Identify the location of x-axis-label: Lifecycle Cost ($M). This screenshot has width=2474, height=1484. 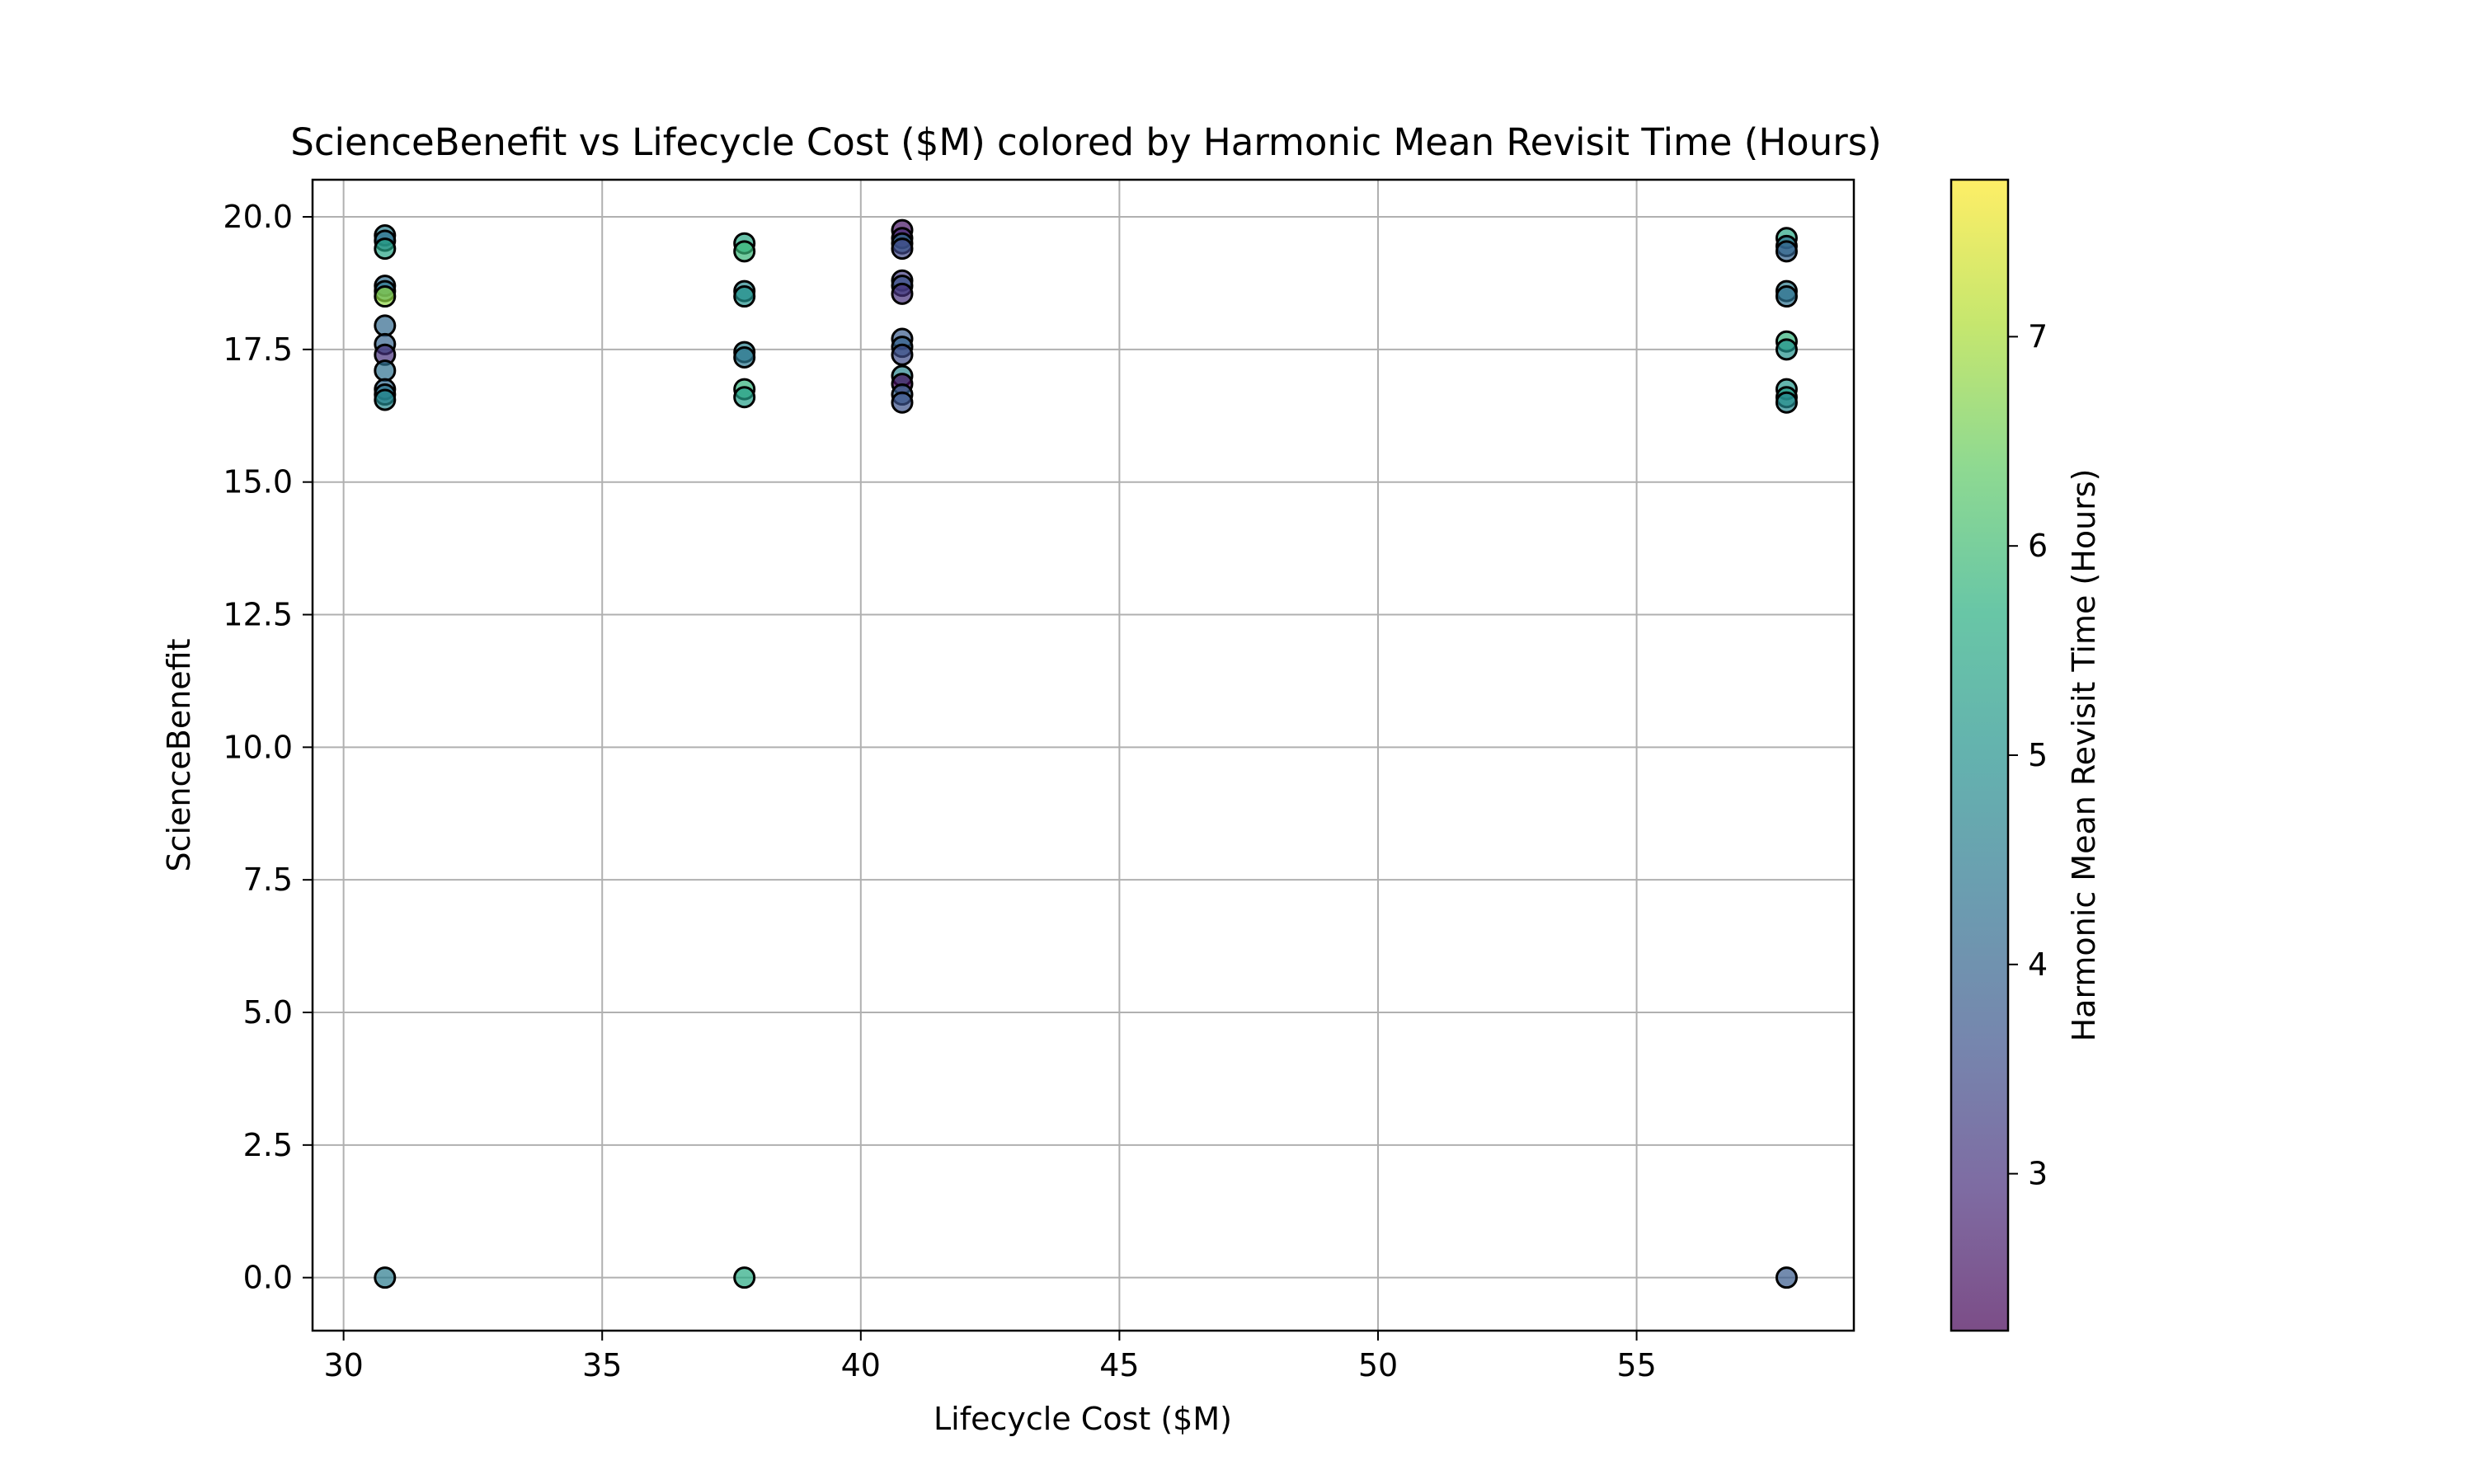
(1083, 1419).